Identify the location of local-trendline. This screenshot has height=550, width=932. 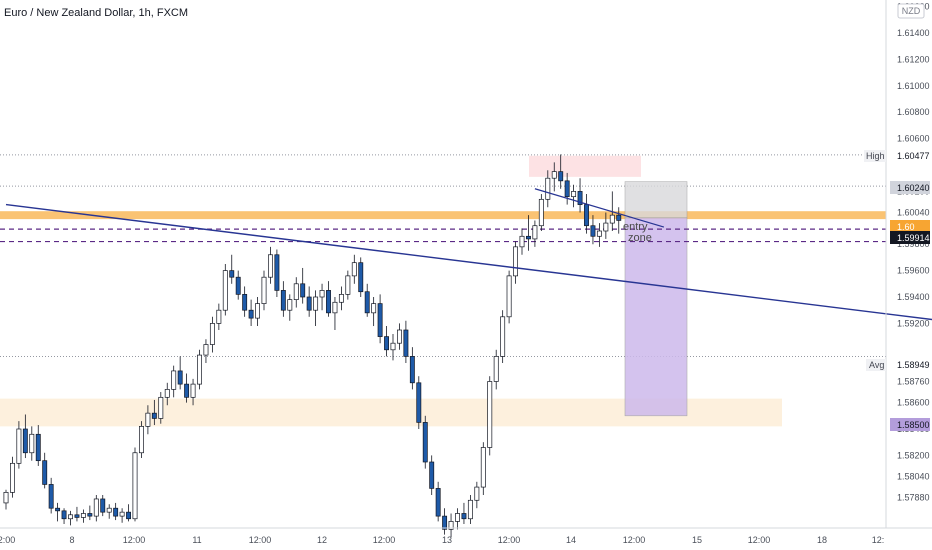
(599, 208).